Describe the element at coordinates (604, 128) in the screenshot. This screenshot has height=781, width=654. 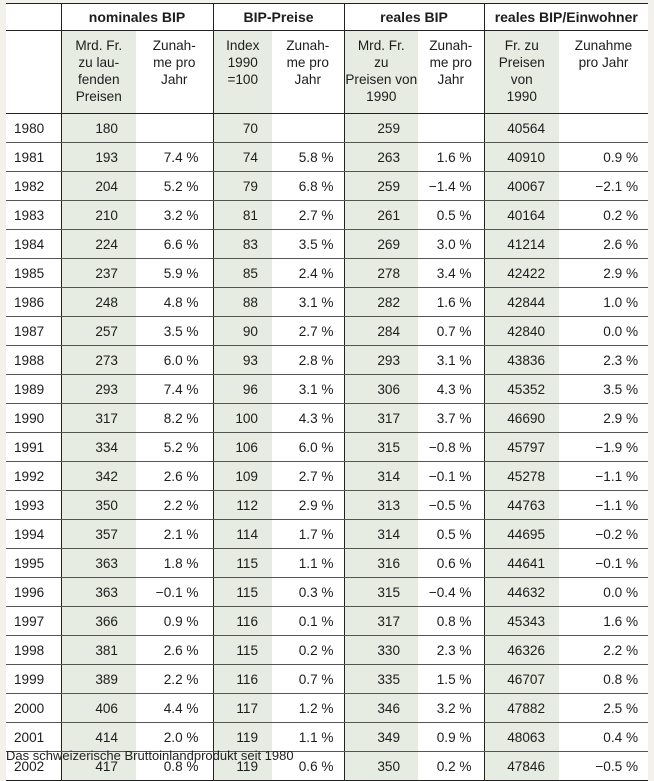
I see `per-capita-growth-cell` at that location.